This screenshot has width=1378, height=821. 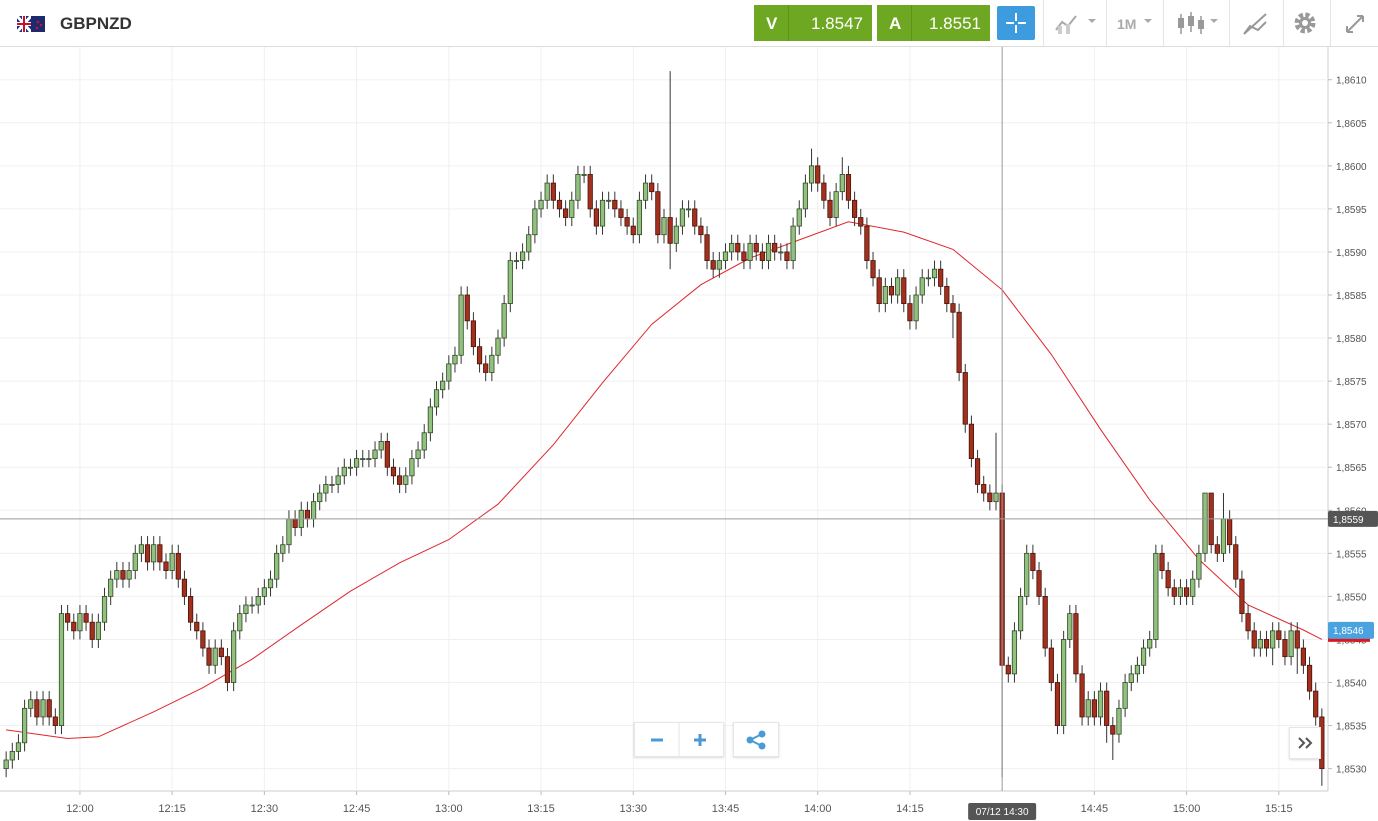 What do you see at coordinates (756, 739) in the screenshot?
I see `share-button` at bounding box center [756, 739].